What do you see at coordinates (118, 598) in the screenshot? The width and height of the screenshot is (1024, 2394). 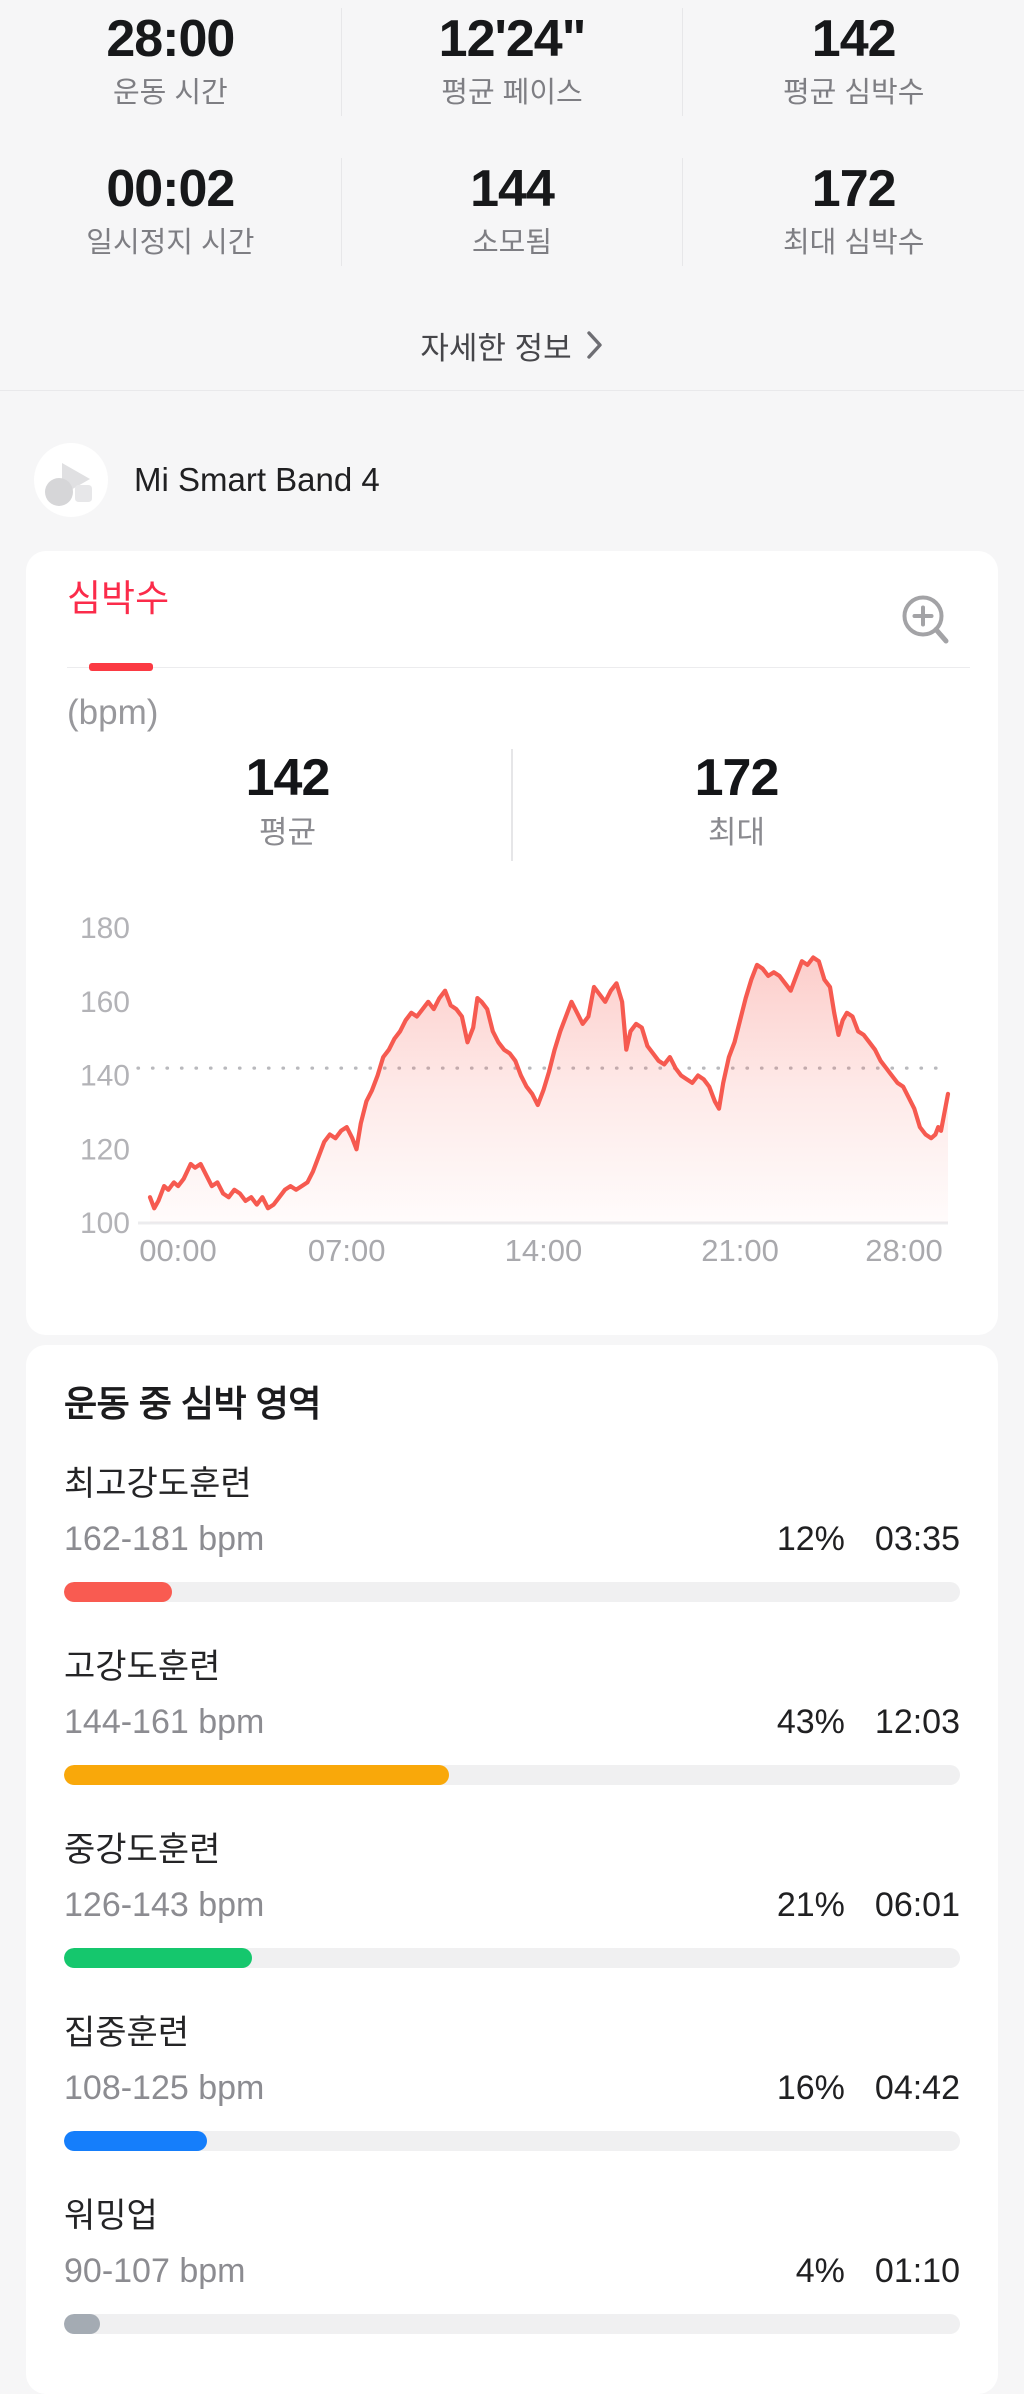 I see `heart-rate-tab: 심박수` at bounding box center [118, 598].